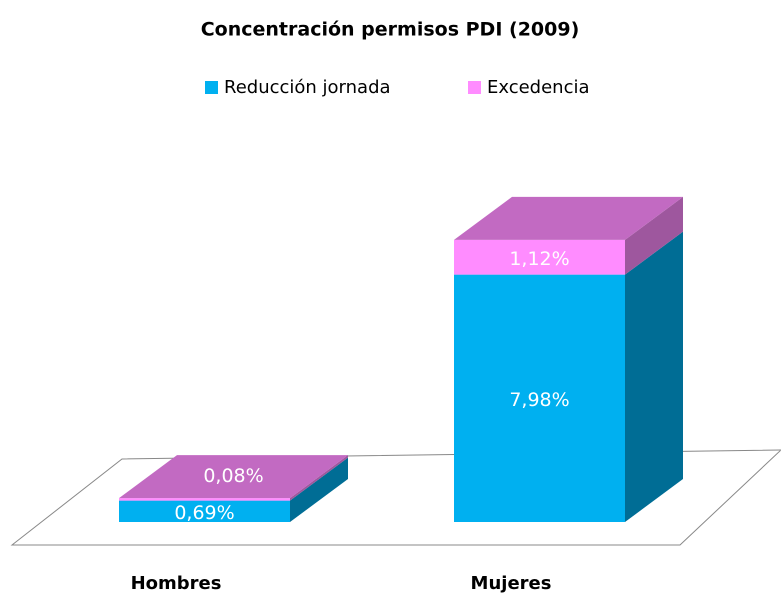  Describe the element at coordinates (176, 583) in the screenshot. I see `x-tick-label: Hombres` at that location.